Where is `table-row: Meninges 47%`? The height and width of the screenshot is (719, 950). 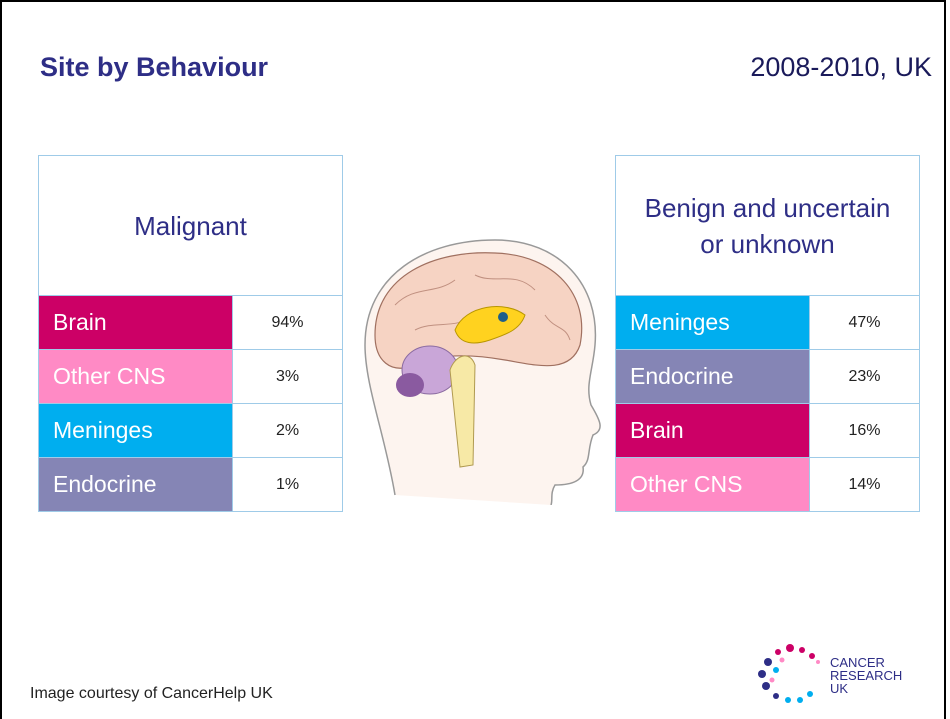 table-row: Meninges 47% is located at coordinates (767, 322).